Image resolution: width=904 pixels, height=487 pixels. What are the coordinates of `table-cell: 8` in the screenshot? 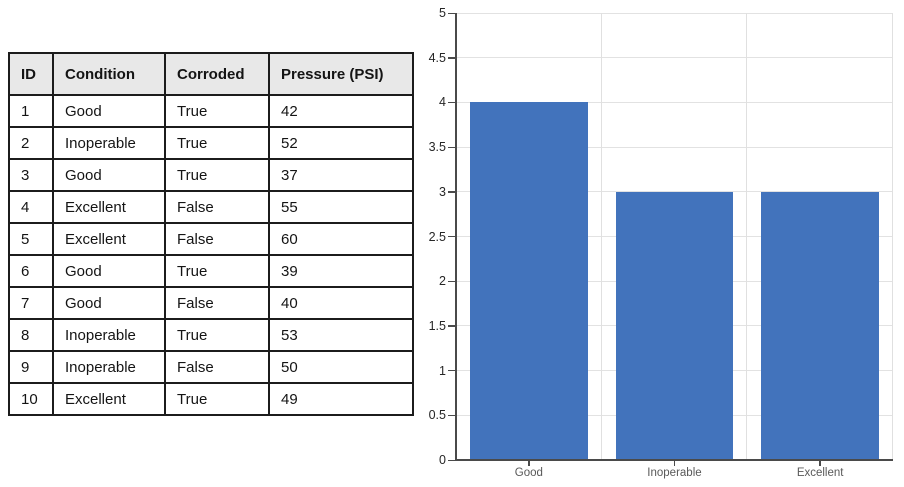 It's located at (31, 335).